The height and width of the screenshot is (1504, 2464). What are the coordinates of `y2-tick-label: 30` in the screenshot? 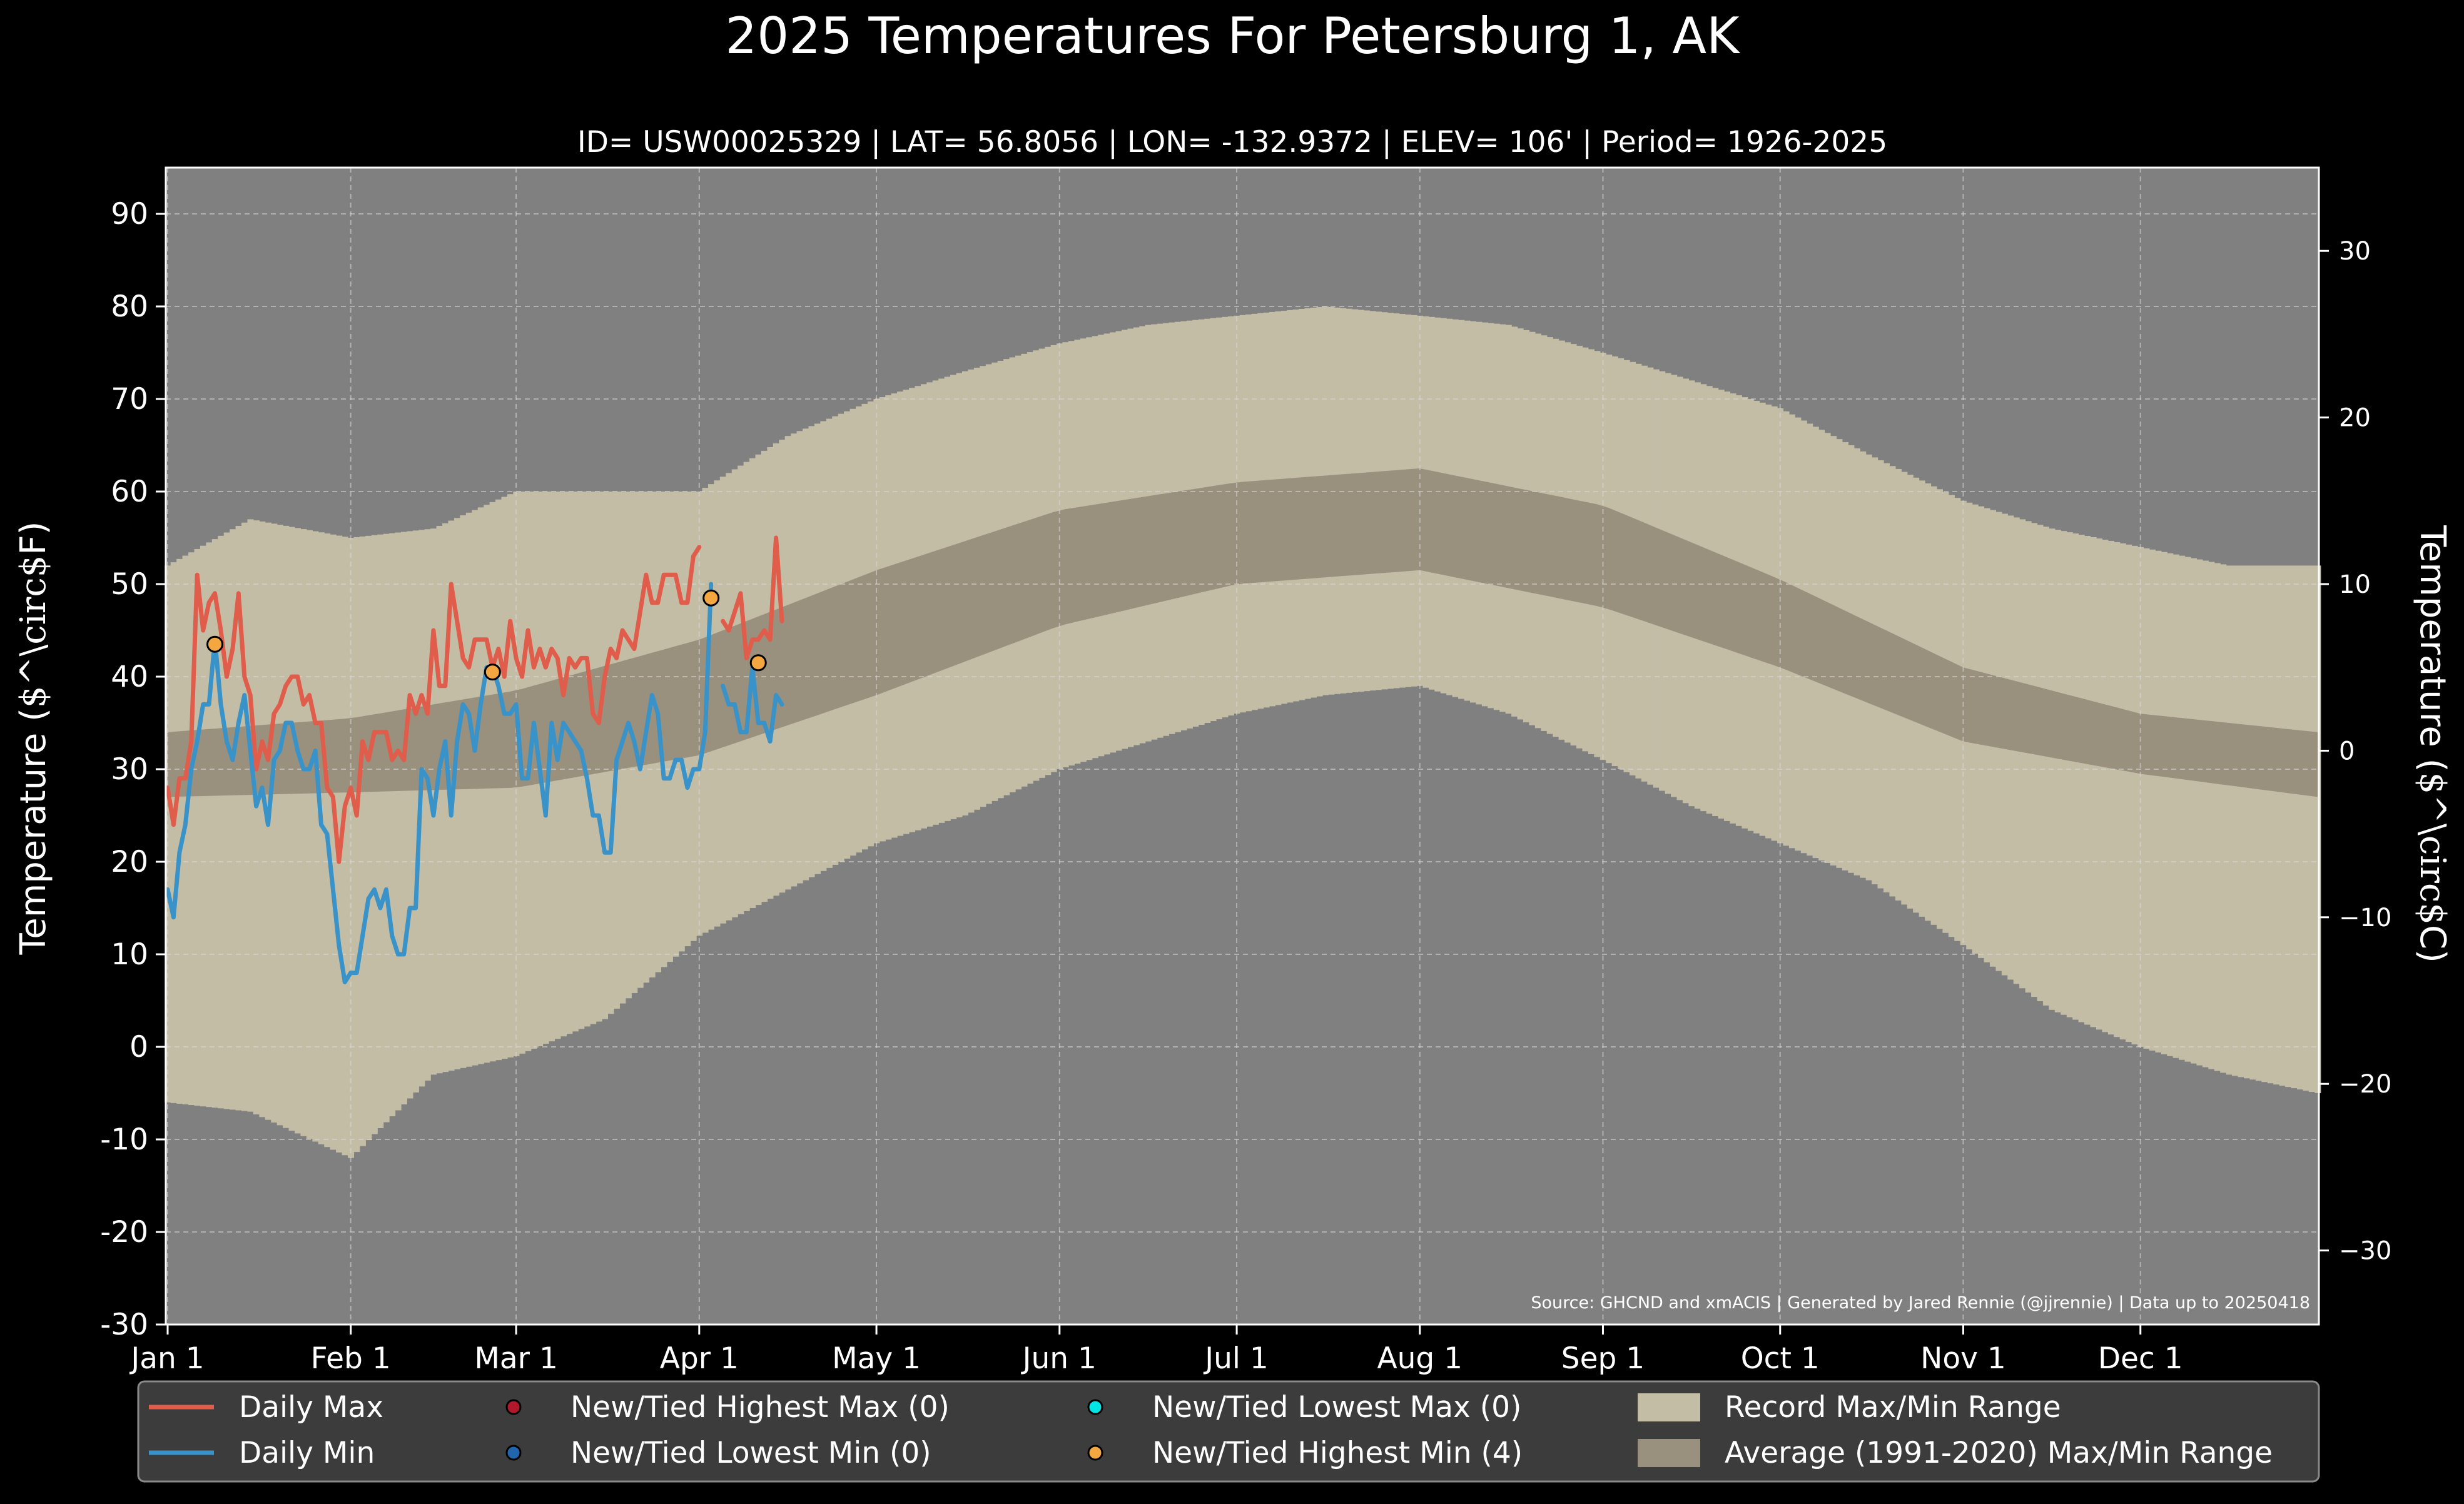 It's located at (2355, 251).